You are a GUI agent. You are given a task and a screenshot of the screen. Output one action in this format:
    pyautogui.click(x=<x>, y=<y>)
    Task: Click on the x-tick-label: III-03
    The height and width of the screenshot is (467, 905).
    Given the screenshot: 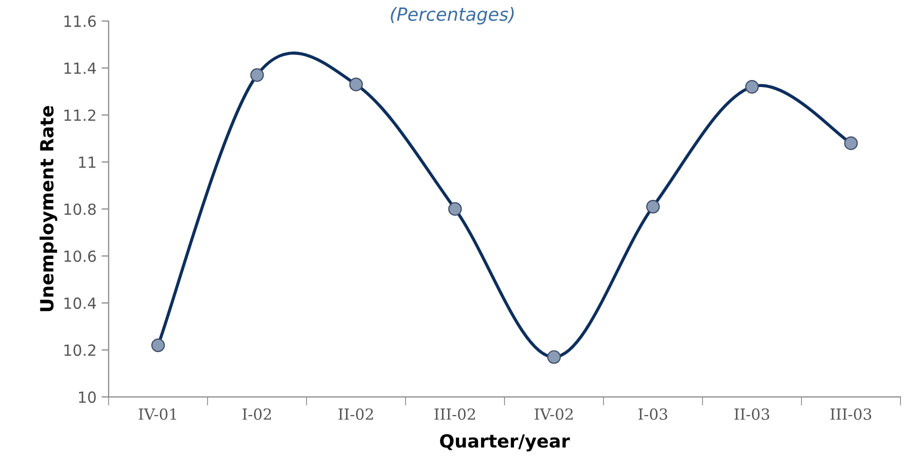 What is the action you would take?
    pyautogui.click(x=851, y=414)
    